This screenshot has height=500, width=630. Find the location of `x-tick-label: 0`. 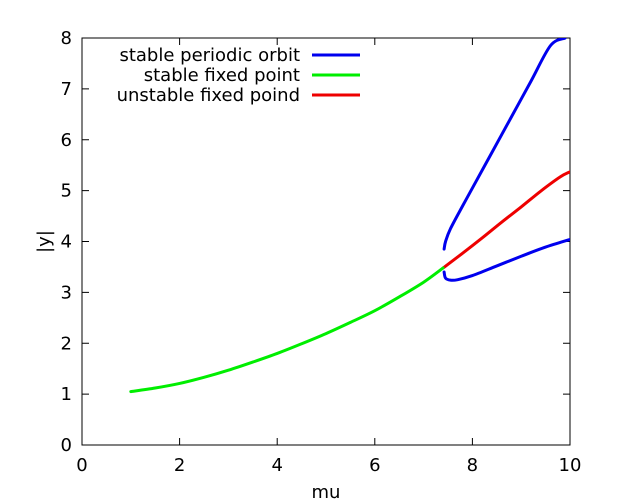

x-tick-label: 0 is located at coordinates (81, 465).